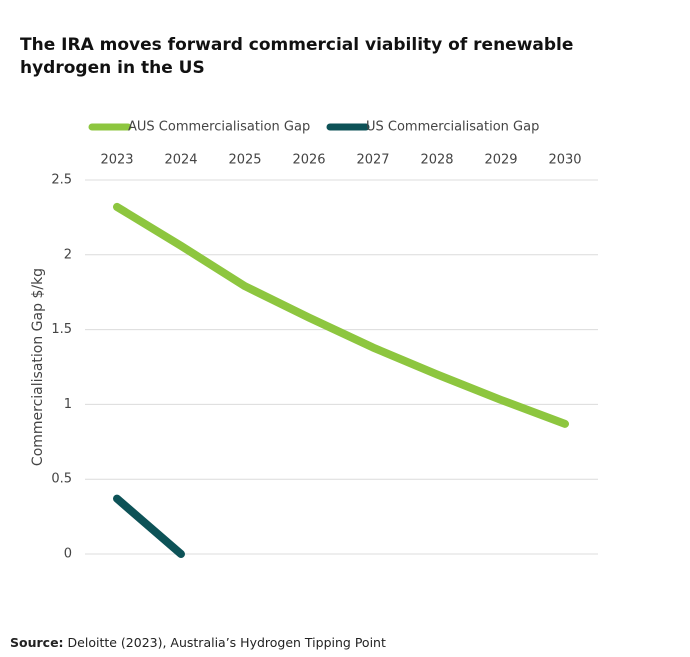  What do you see at coordinates (149, 526) in the screenshot?
I see `series-line` at bounding box center [149, 526].